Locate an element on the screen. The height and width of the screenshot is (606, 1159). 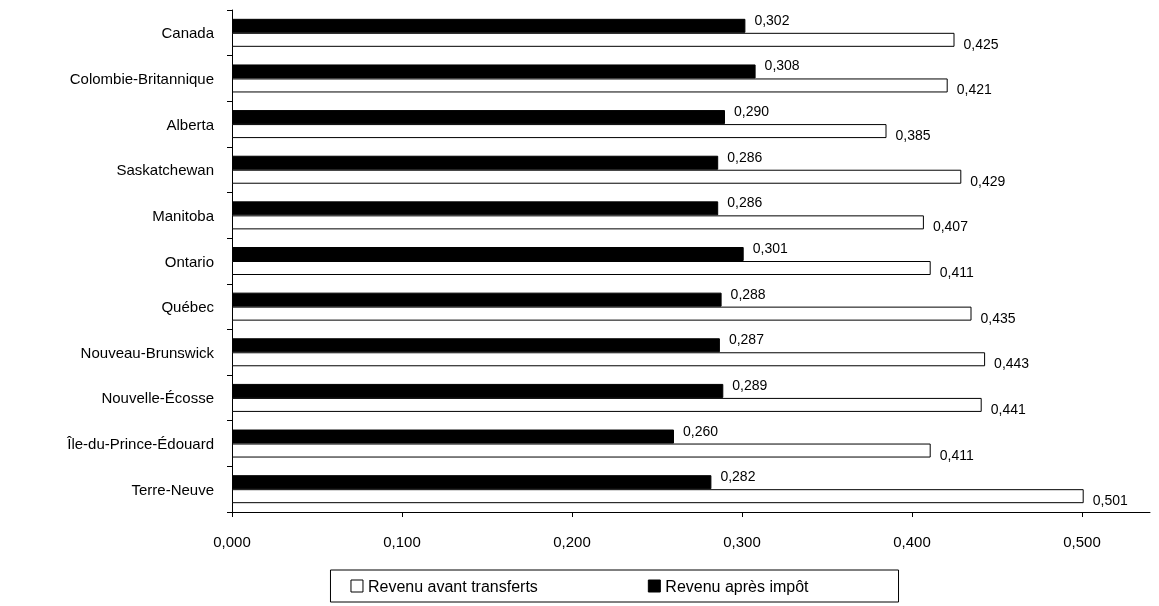
data-label: 0,289 is located at coordinates (750, 384).